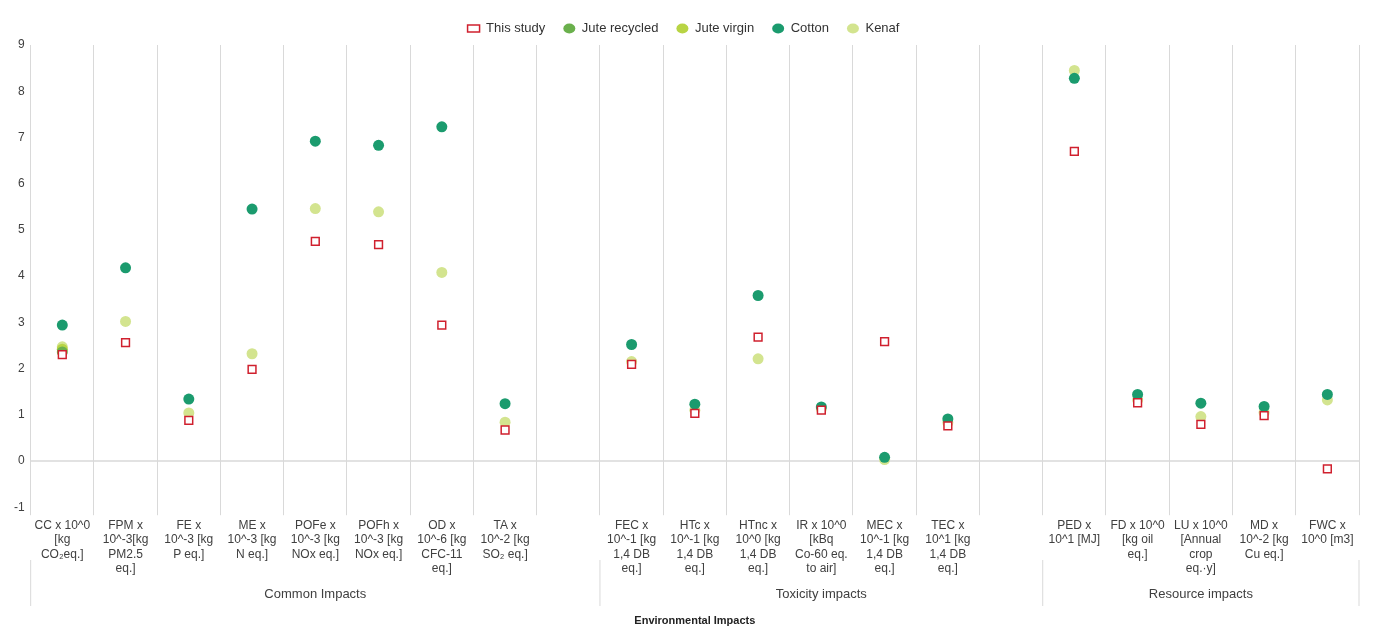 The width and height of the screenshot is (1373, 632). What do you see at coordinates (19, 506) in the screenshot?
I see `y-tick-label: -1` at bounding box center [19, 506].